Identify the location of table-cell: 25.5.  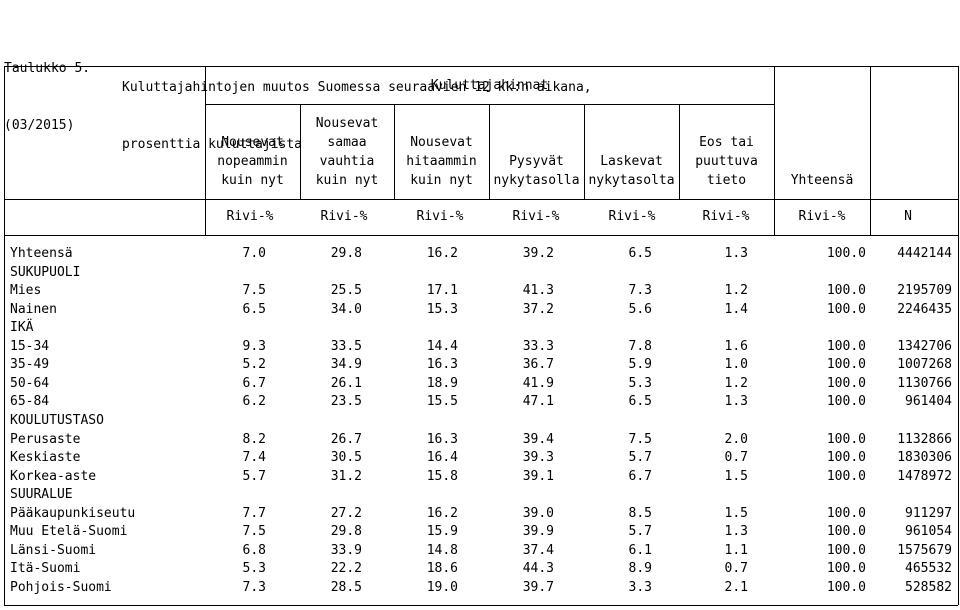
(346, 291).